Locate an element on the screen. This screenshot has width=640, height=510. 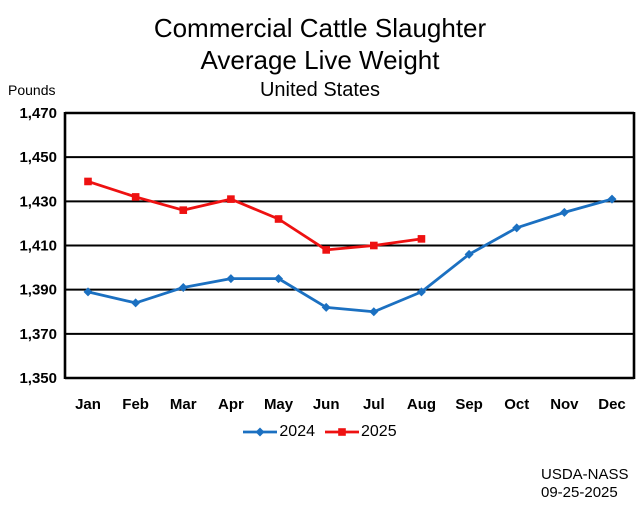
y-tick-label: 1,410 is located at coordinates (38, 246).